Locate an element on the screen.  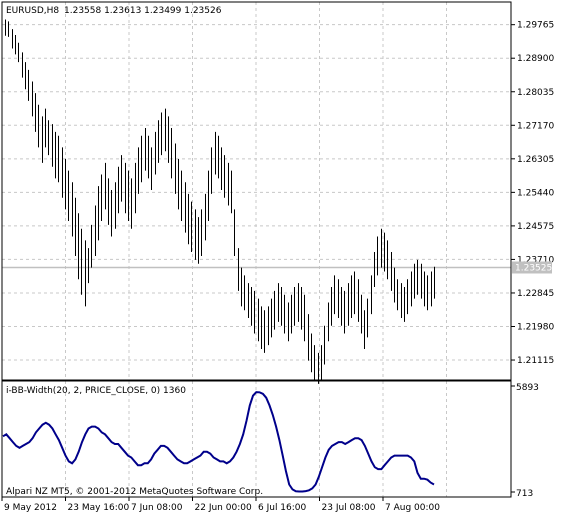
ohlc-values: 1.23558 1.23613 1.23499 1.23526 is located at coordinates (143, 11).